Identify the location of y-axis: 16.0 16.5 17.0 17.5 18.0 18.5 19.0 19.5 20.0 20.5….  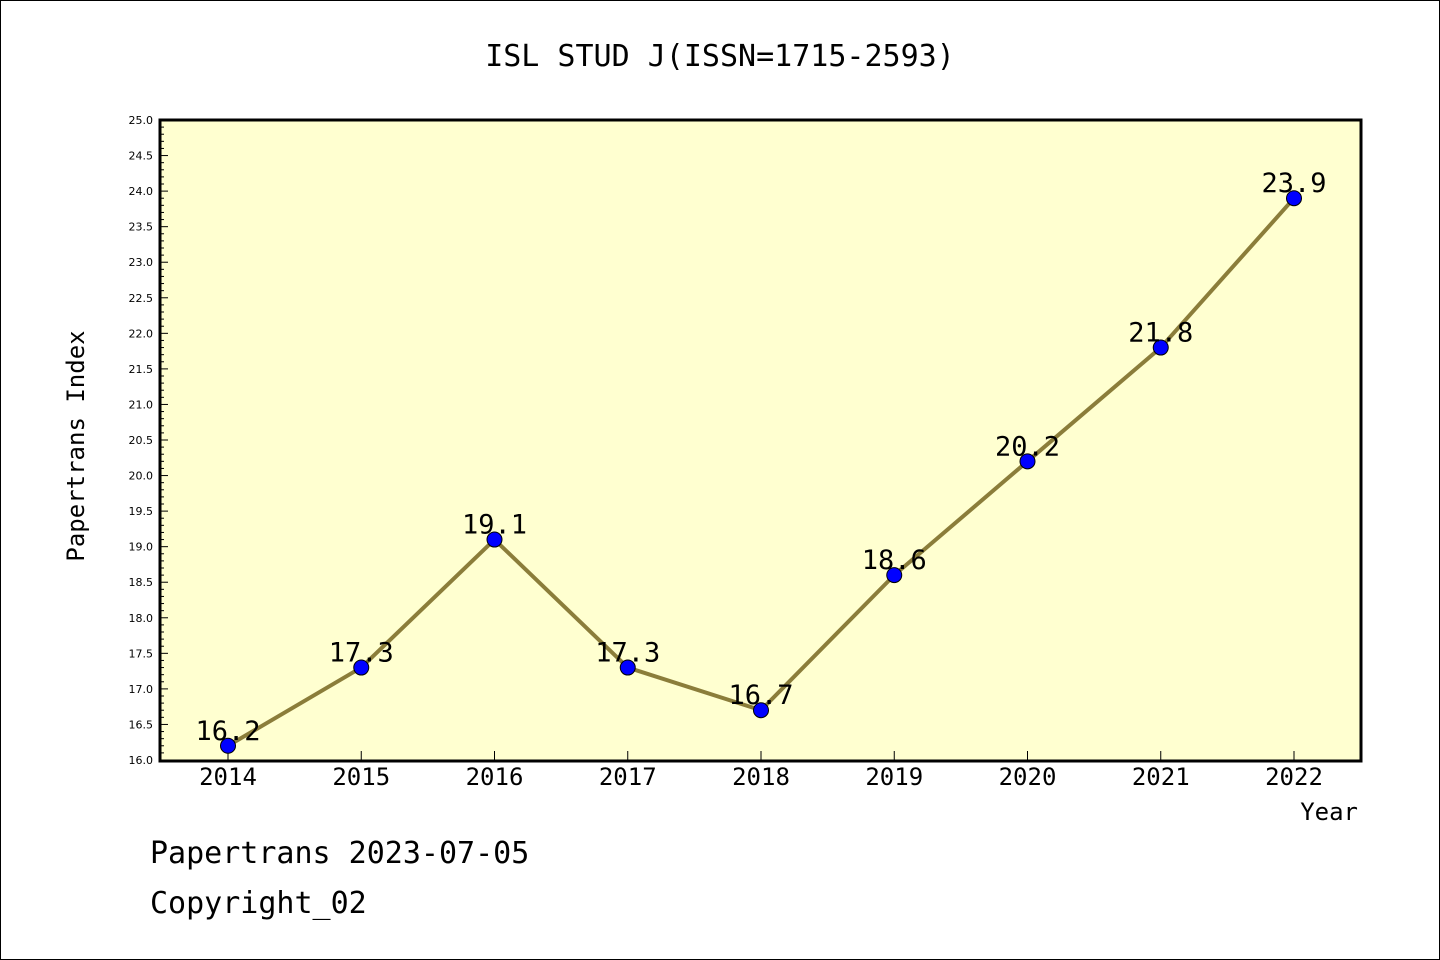
(148, 440).